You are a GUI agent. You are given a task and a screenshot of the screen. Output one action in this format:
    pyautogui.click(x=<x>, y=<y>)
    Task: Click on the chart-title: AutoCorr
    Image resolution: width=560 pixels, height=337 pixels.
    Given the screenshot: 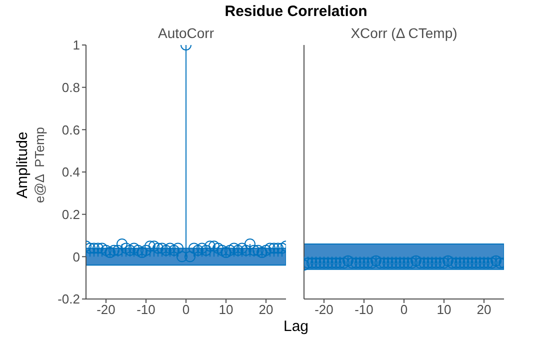 What is the action you would take?
    pyautogui.click(x=186, y=33)
    